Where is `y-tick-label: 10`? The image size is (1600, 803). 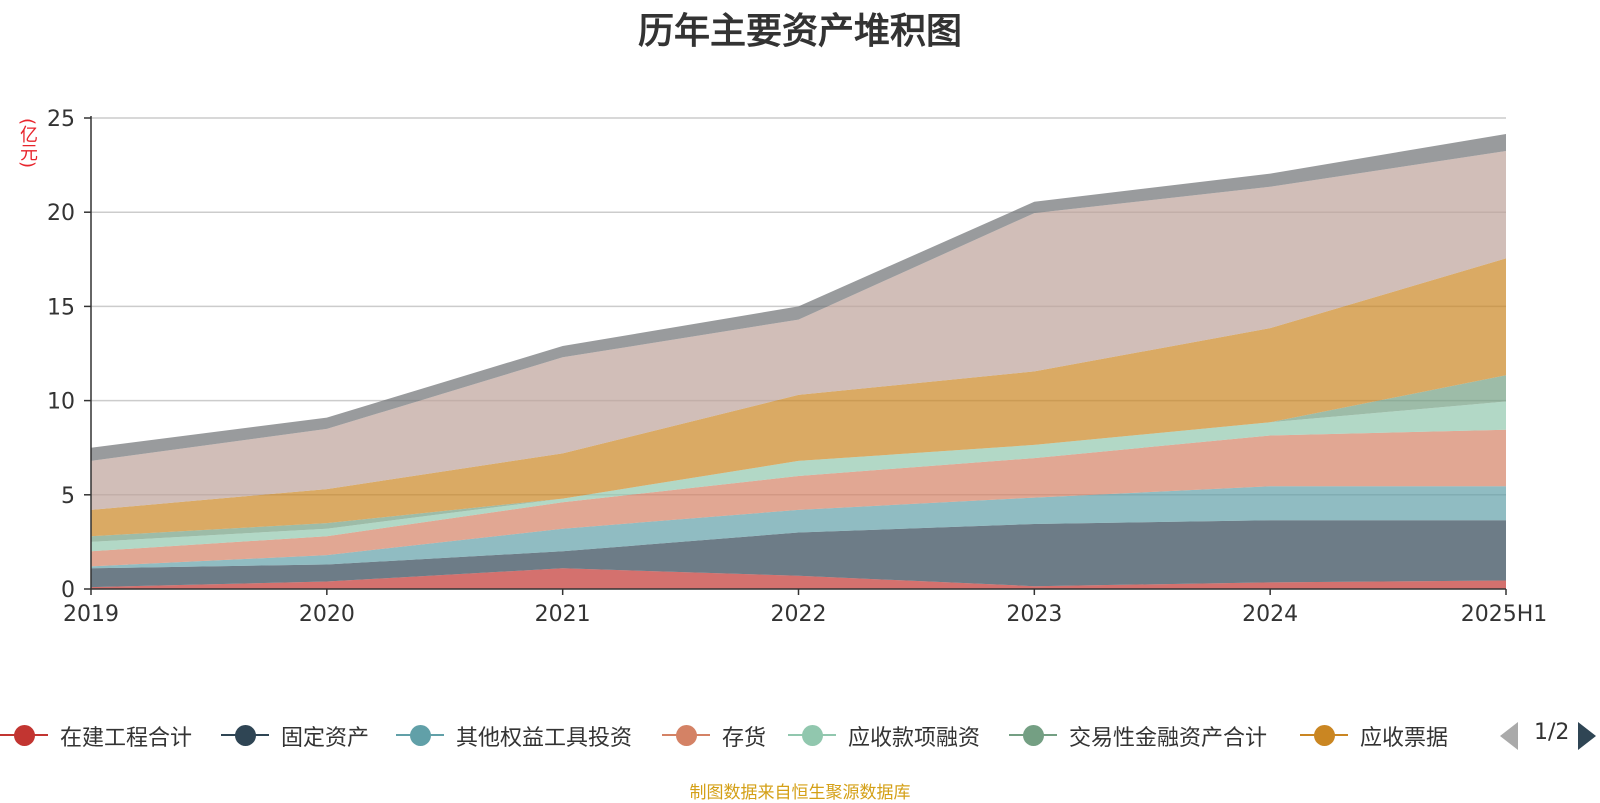 y-tick-label: 10 is located at coordinates (61, 402).